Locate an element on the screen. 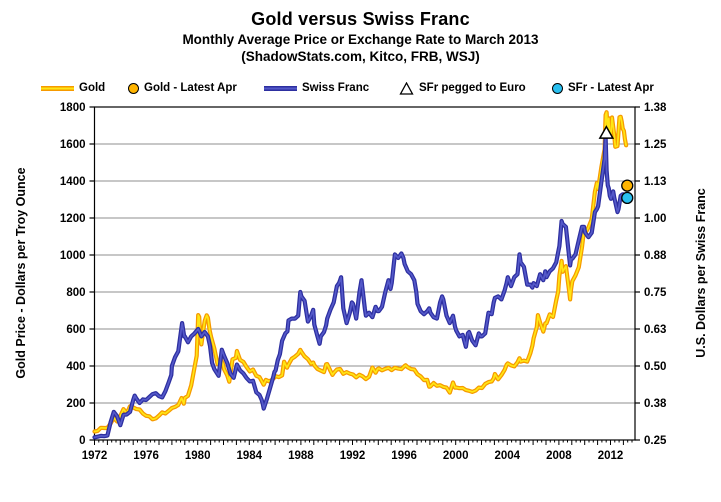 Image resolution: width=721 pixels, height=502 pixels. x-tick-label: 2012 is located at coordinates (611, 456).